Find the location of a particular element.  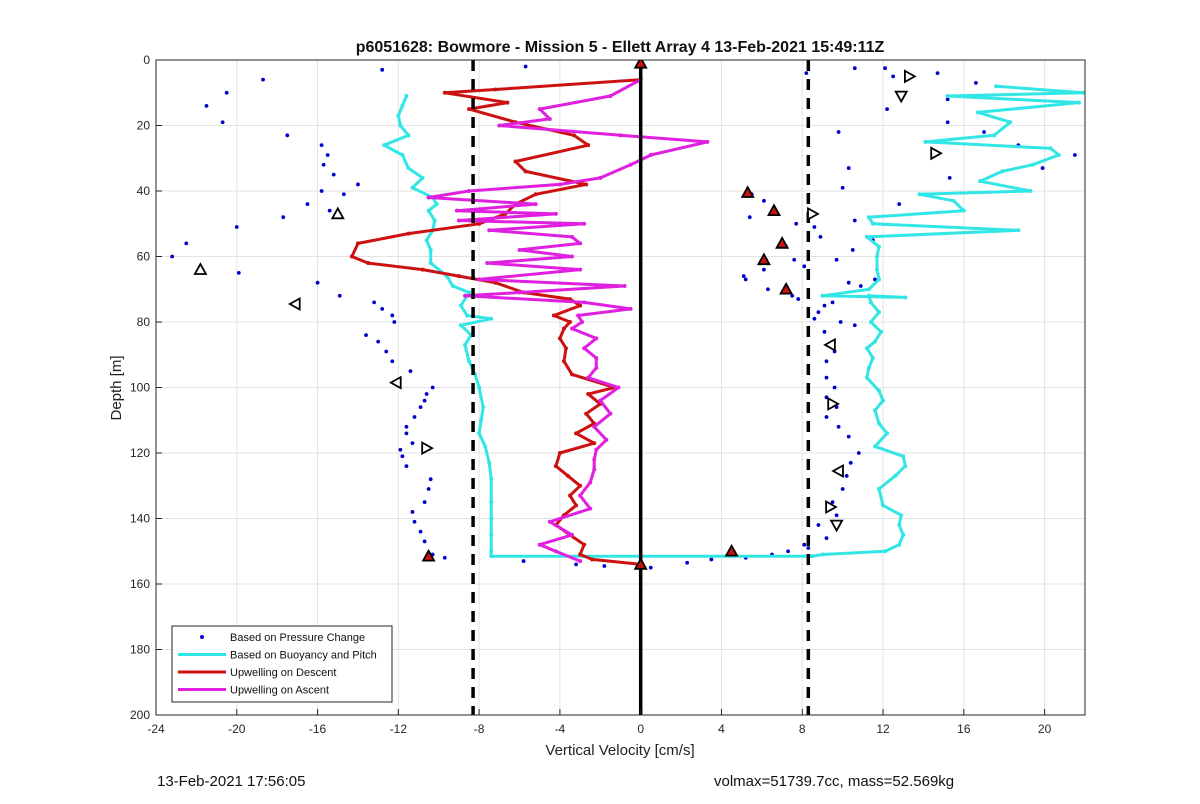

footer-volmax-mass: volmax=51739.7cc, mass=52.569kg is located at coordinates (834, 781).